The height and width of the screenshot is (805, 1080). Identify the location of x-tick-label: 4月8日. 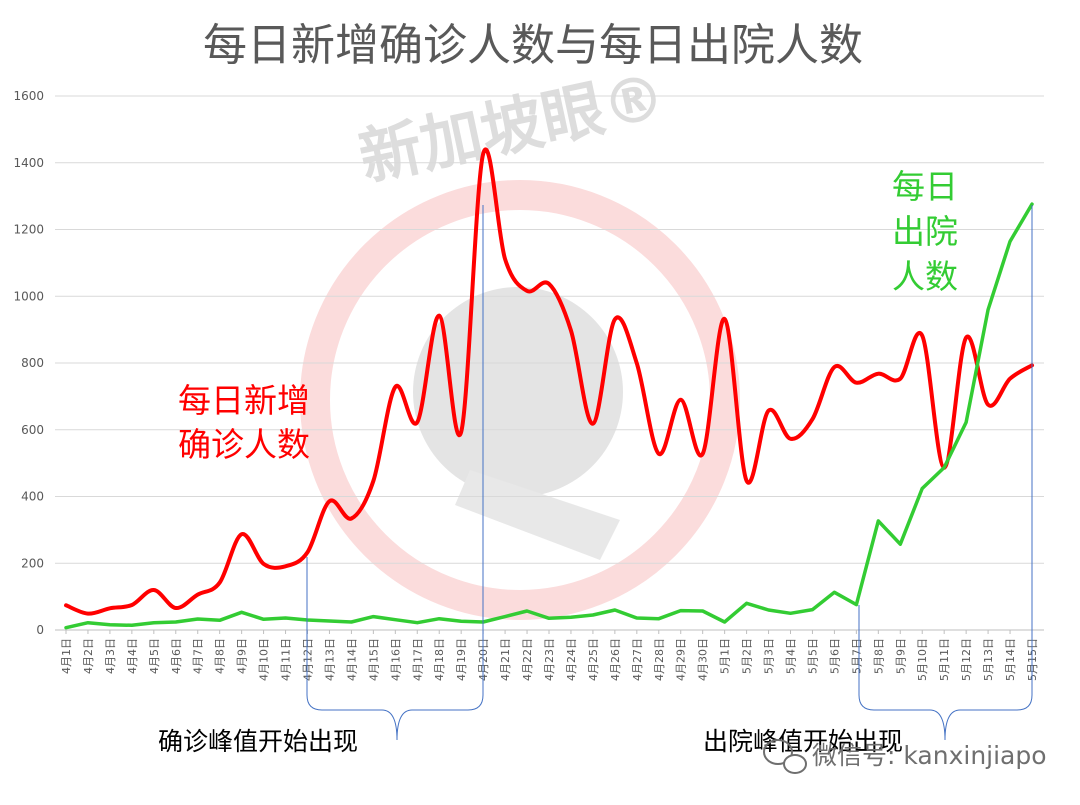
(220, 656).